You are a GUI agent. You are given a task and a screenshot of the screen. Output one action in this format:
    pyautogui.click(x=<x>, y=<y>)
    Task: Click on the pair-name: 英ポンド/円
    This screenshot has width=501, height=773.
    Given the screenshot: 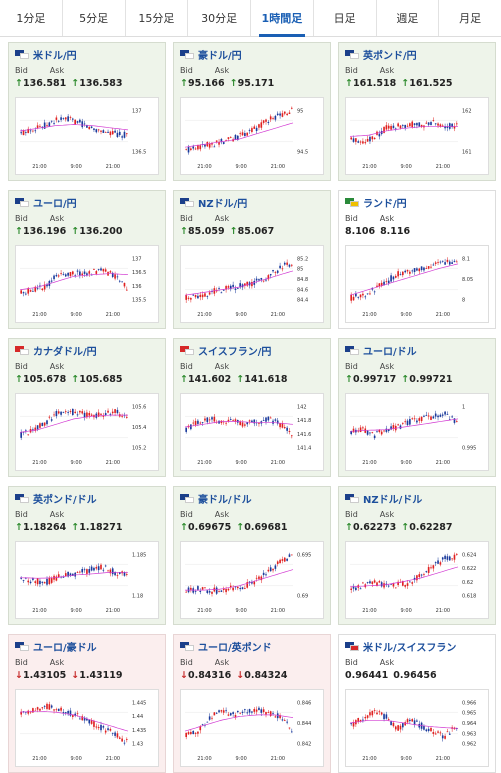 What is the action you would take?
    pyautogui.click(x=390, y=56)
    